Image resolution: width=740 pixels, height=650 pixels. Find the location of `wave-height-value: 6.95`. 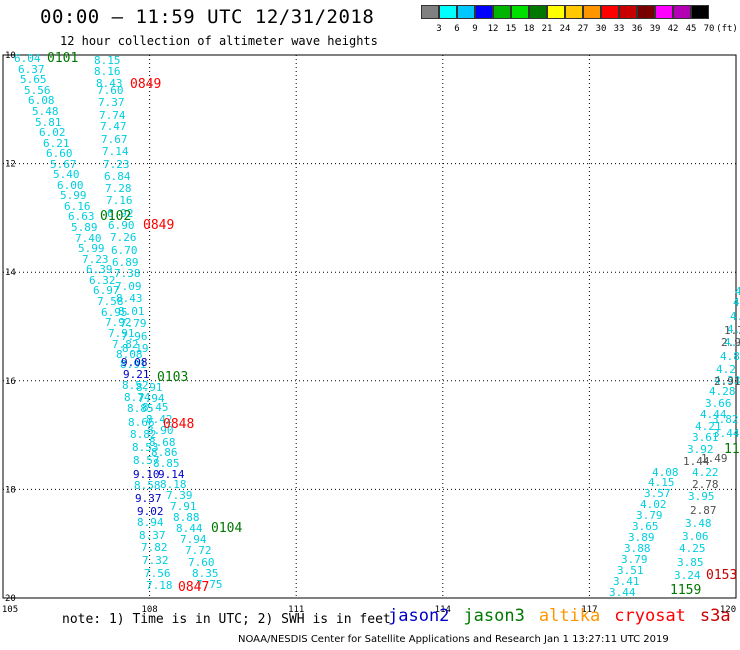

wave-height-value: 6.95 is located at coordinates (114, 312).